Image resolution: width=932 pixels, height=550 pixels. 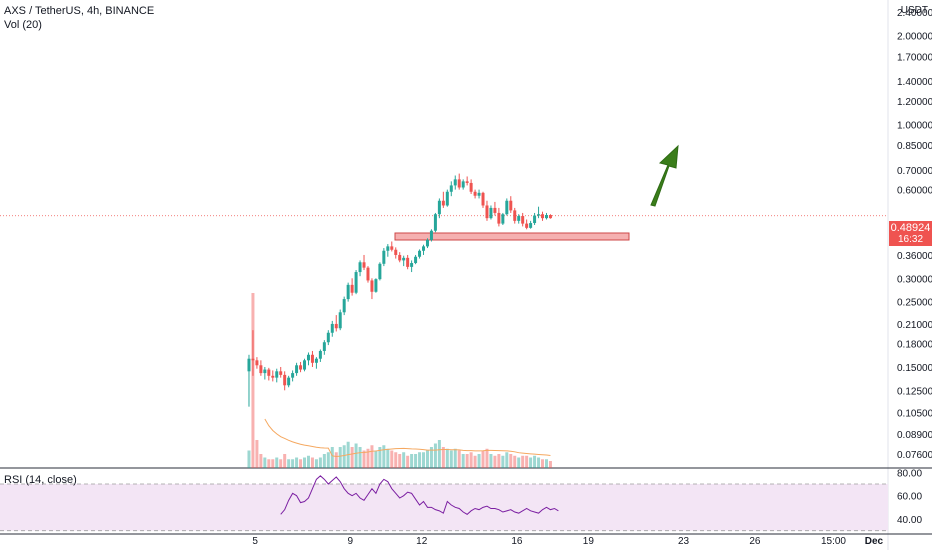 I want to click on time-tick-label: 26, so click(x=755, y=541).